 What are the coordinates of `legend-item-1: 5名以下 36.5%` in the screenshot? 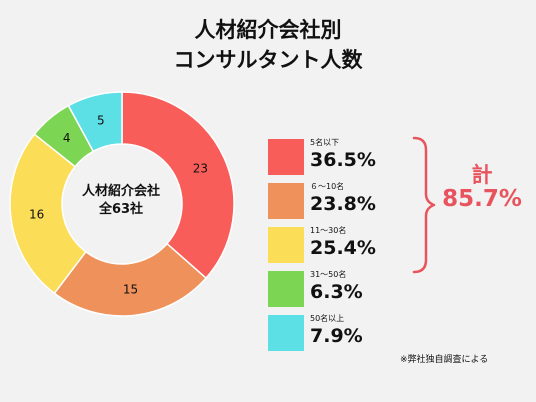 It's located at (338, 157).